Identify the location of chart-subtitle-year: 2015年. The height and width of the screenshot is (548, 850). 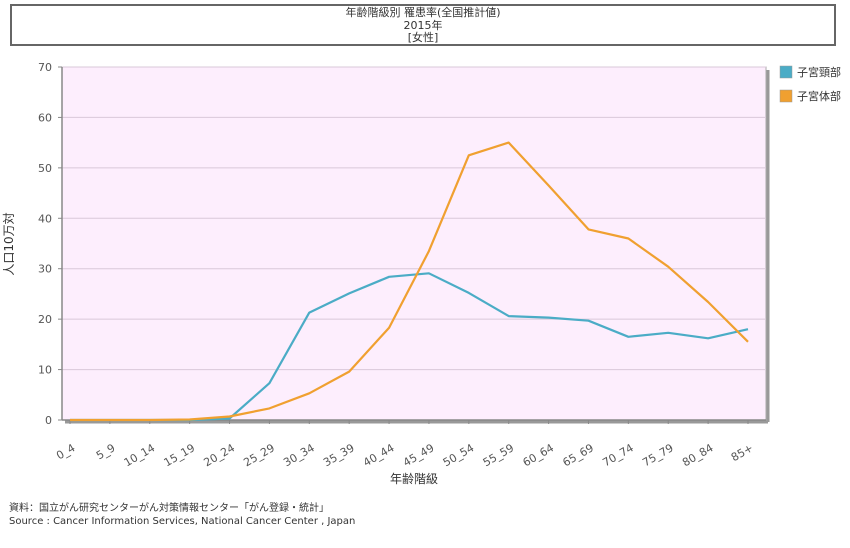
(423, 25).